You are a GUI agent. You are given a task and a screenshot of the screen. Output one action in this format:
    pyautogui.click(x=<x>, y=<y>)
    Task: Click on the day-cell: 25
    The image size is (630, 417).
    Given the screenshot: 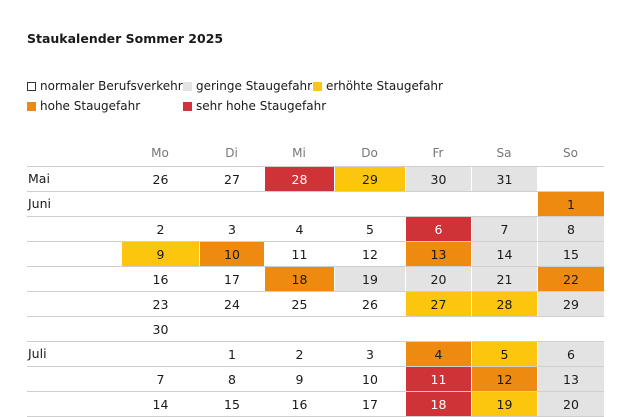 What is the action you would take?
    pyautogui.click(x=299, y=304)
    